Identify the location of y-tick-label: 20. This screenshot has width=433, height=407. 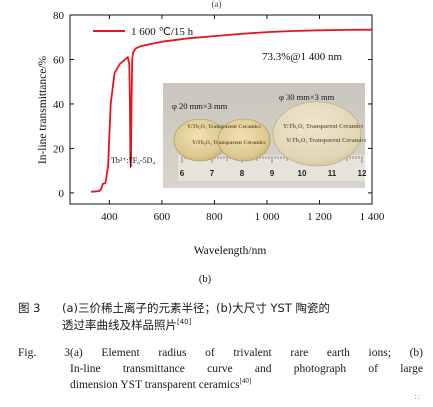
(59, 149).